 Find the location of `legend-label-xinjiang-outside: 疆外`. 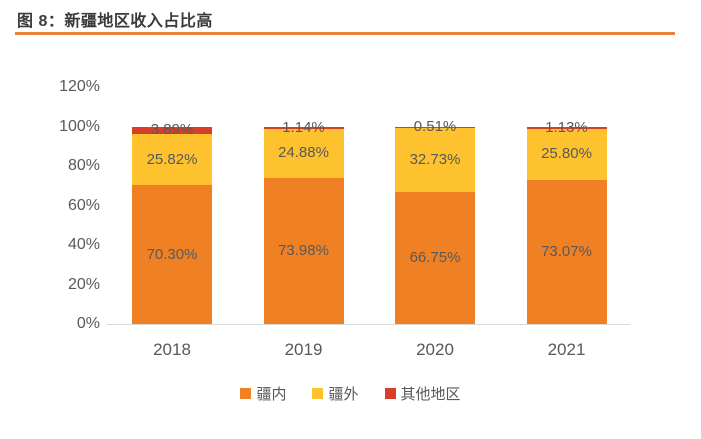

legend-label-xinjiang-outside: 疆外 is located at coordinates (343, 394).